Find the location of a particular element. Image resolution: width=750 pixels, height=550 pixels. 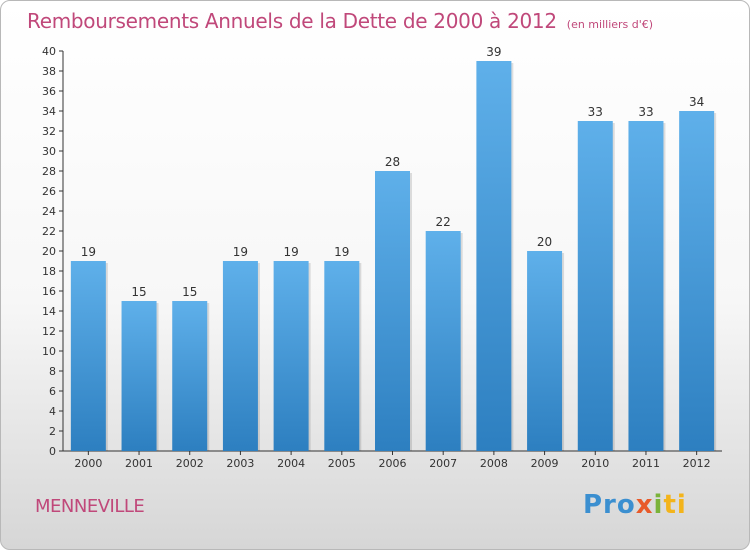

chart-subtitle: (en milliers d'€) is located at coordinates (610, 24).